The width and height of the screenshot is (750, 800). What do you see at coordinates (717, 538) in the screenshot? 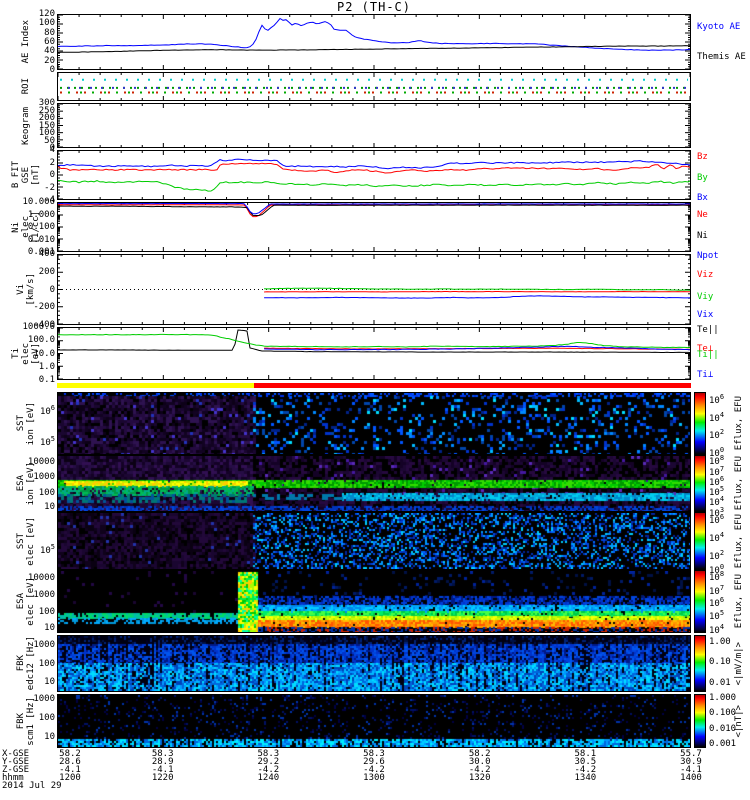
I see `sst-elec-colorbar-tick: 10⁴` at bounding box center [717, 538].